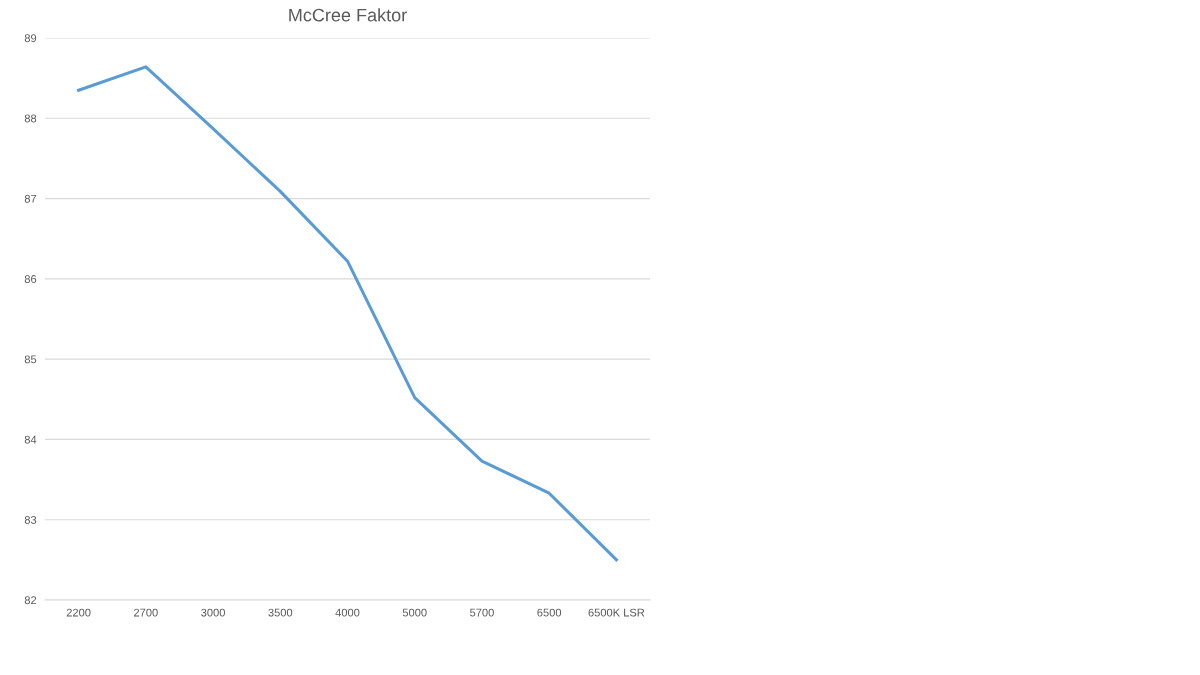  Describe the element at coordinates (213, 612) in the screenshot. I see `x-tick-label: 3000` at that location.